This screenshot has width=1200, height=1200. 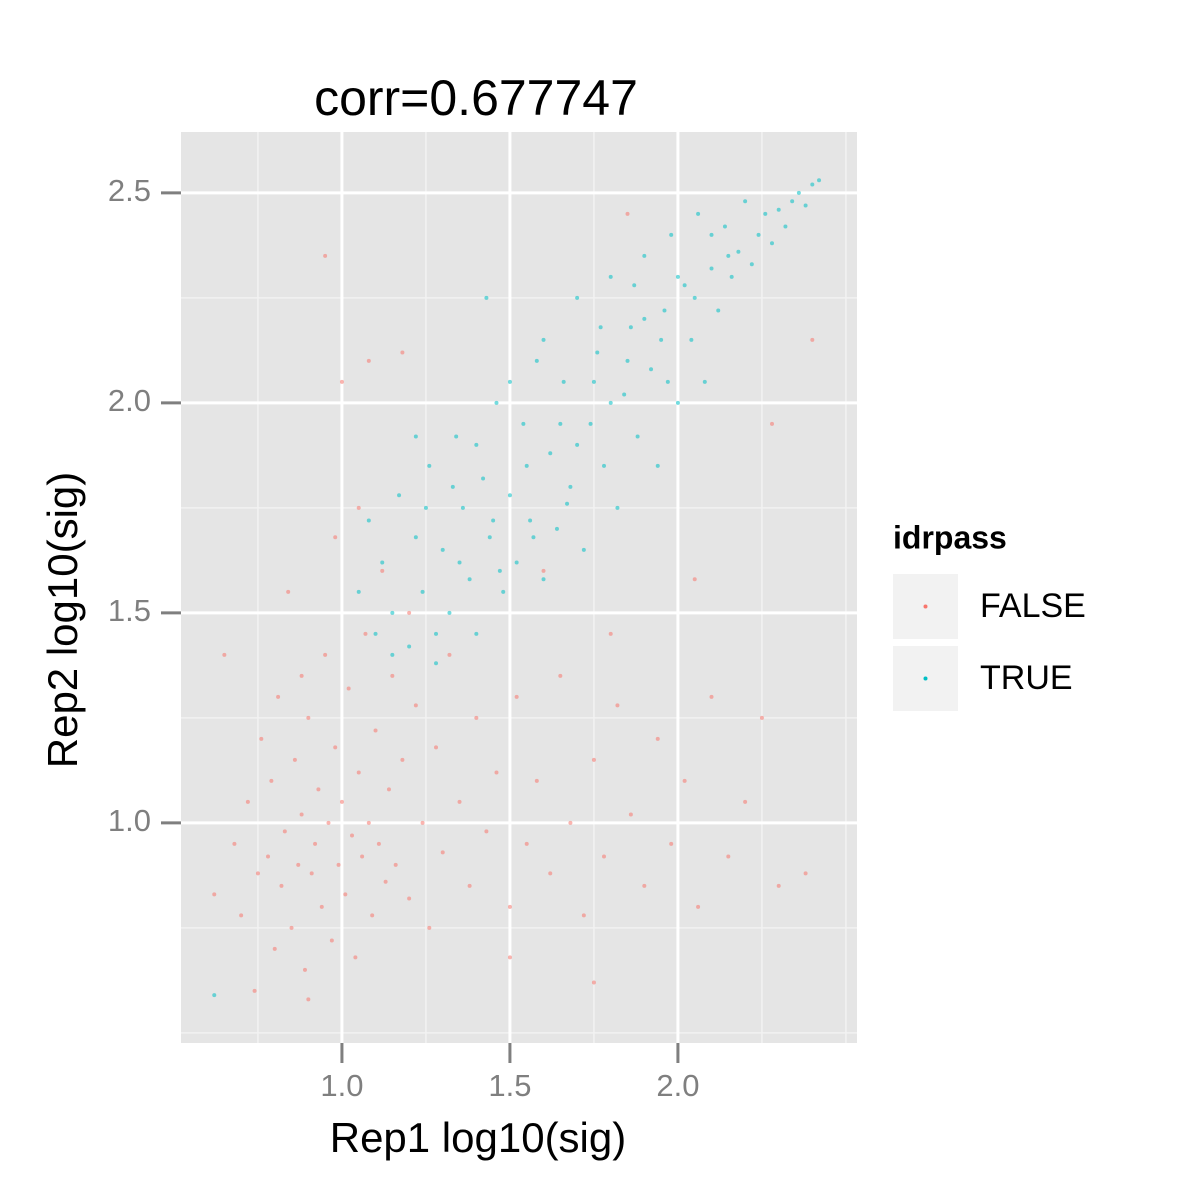 I want to click on legend-label: FALSE, so click(x=1033, y=606).